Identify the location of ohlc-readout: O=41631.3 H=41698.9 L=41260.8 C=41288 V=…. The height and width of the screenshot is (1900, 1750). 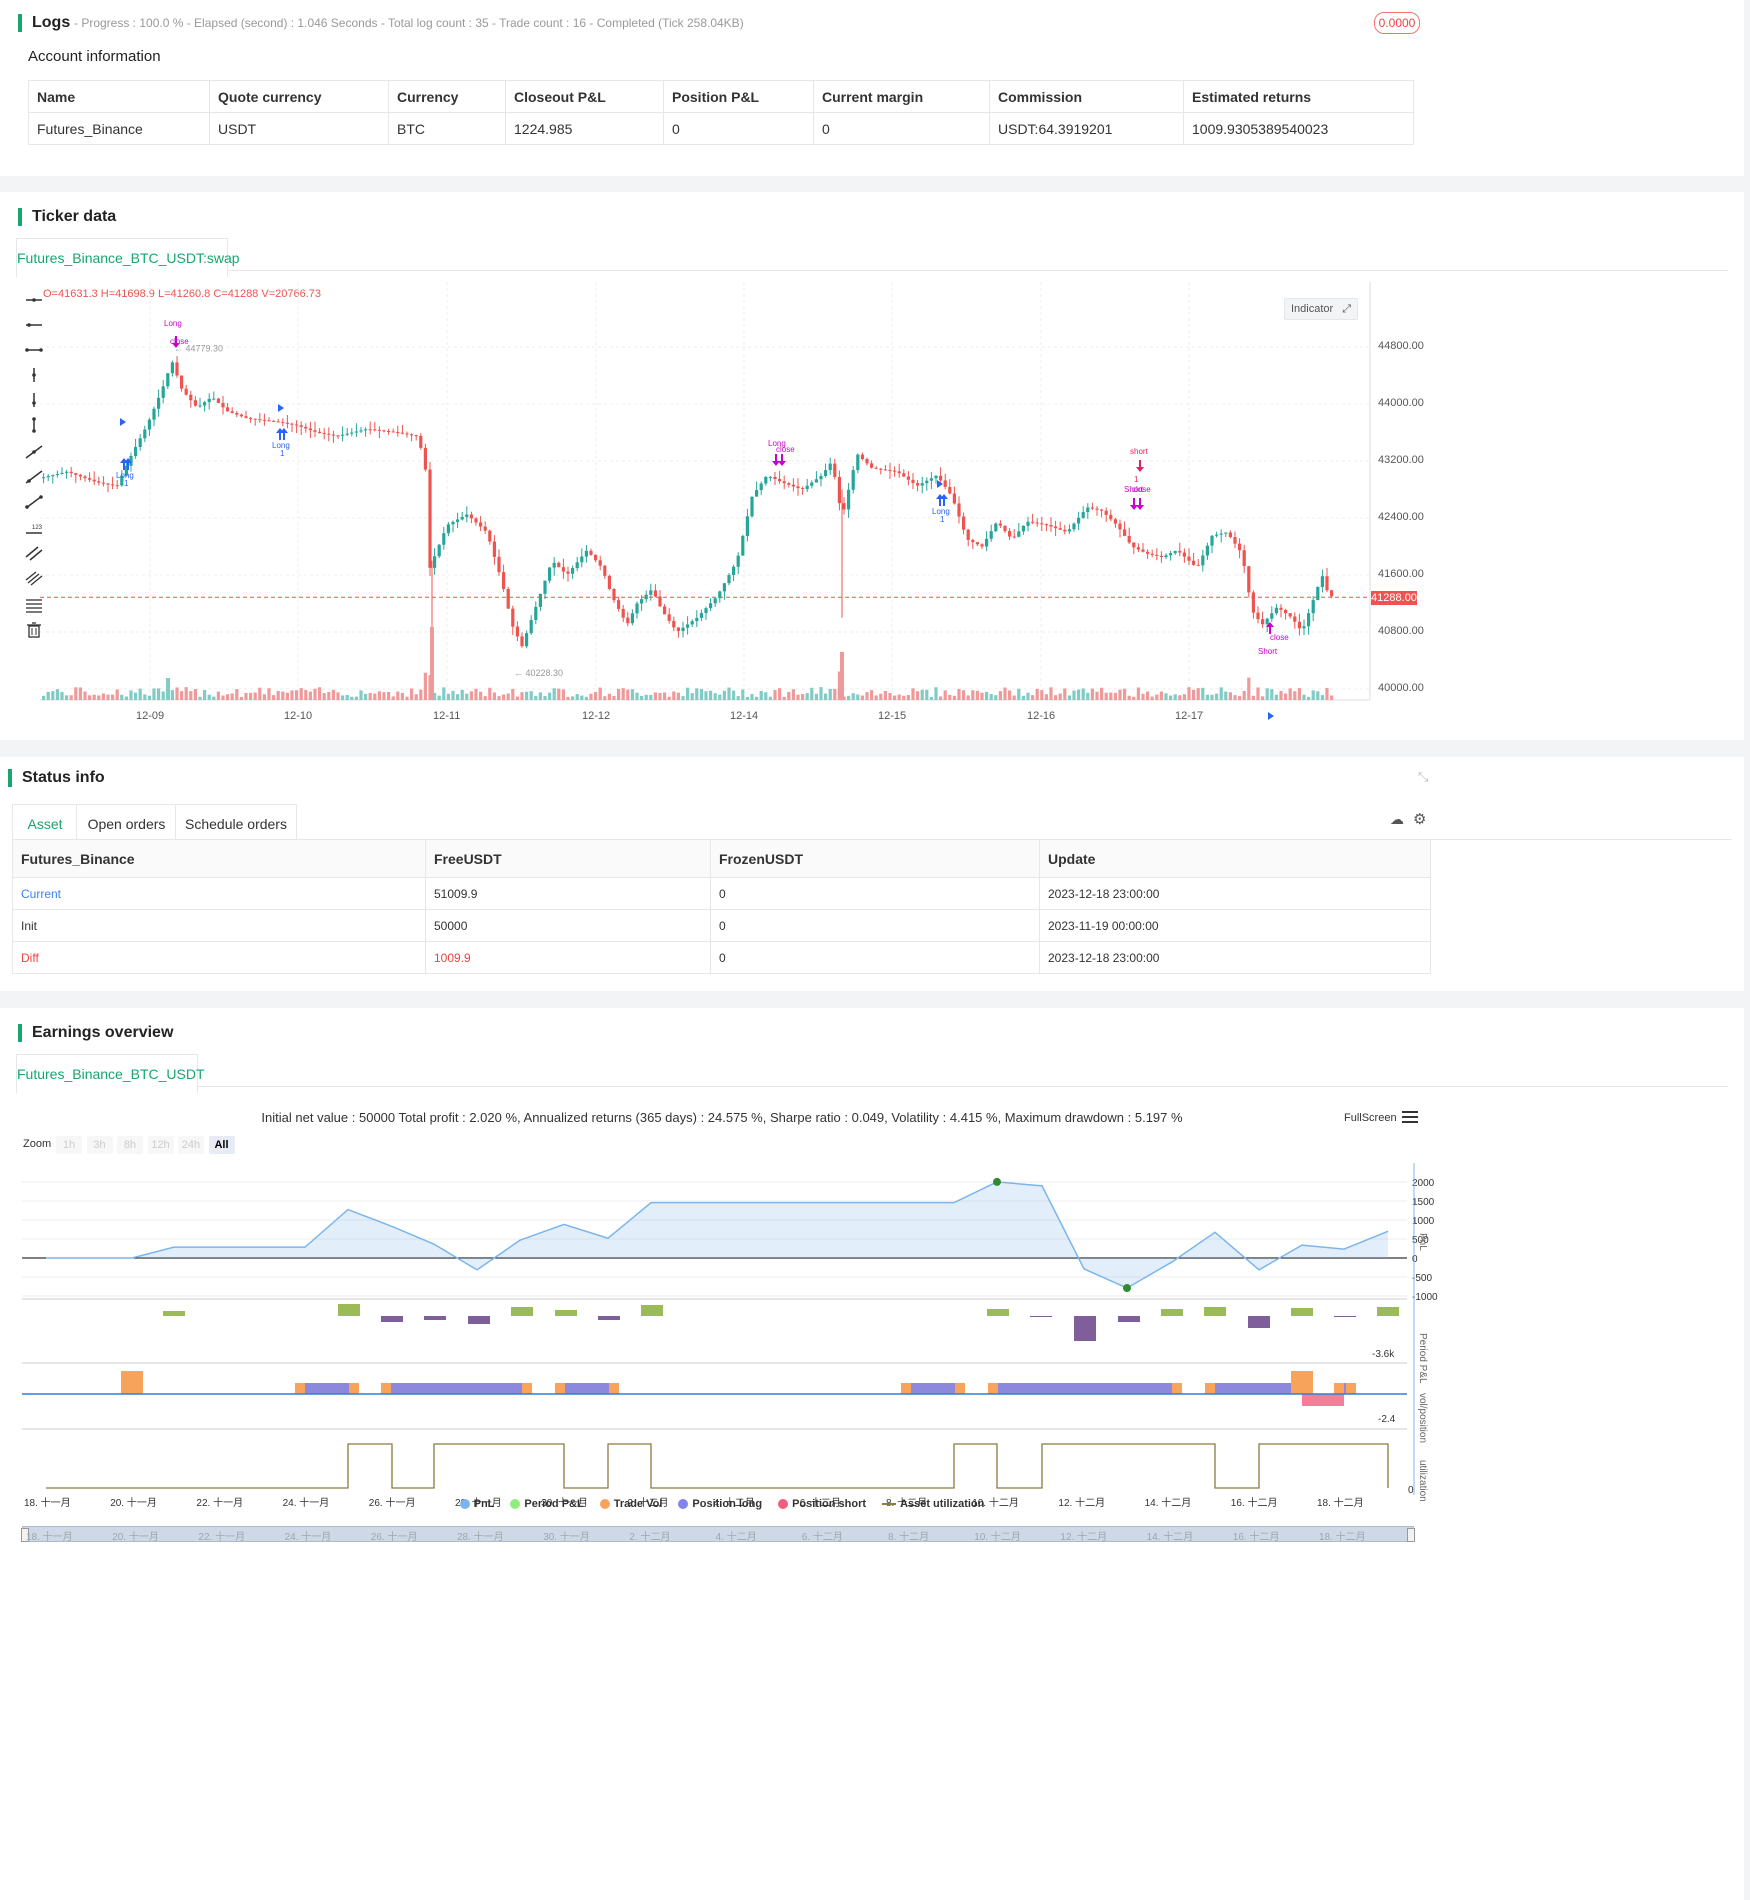
(182, 294).